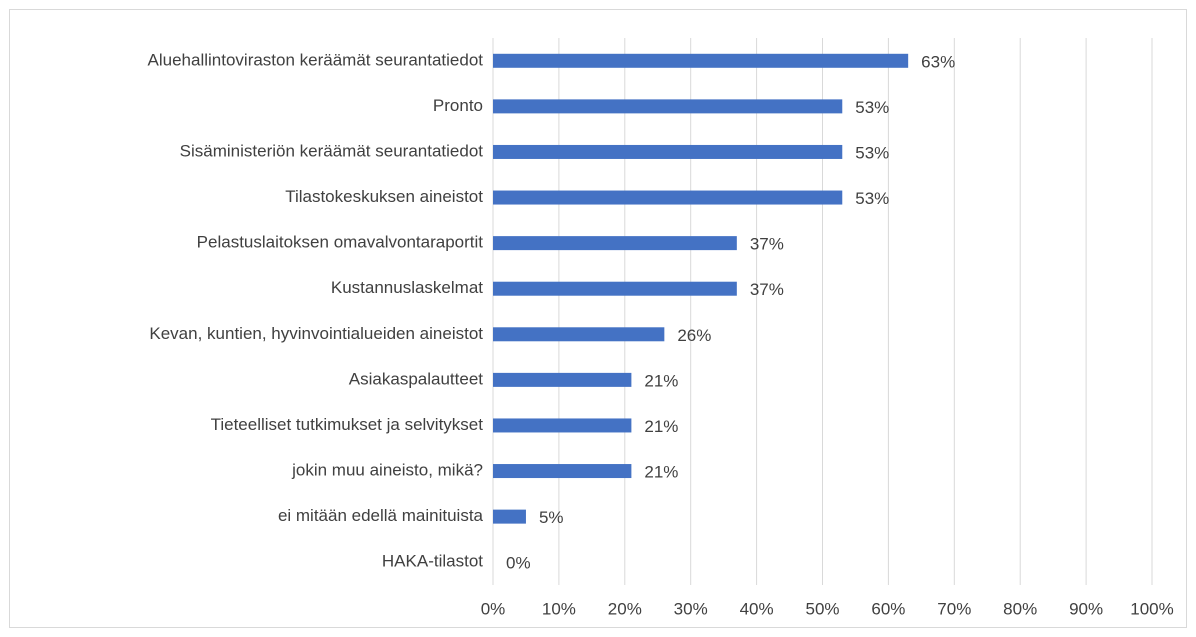  What do you see at coordinates (458, 105) in the screenshot?
I see `y-tick-label: Pronto` at bounding box center [458, 105].